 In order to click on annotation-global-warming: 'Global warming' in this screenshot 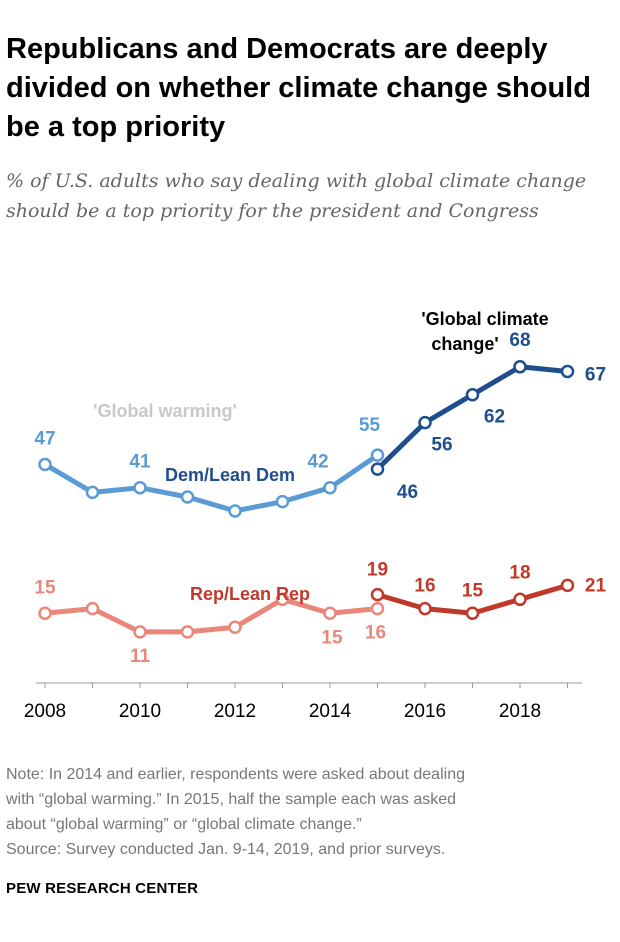, I will do `click(165, 411)`.